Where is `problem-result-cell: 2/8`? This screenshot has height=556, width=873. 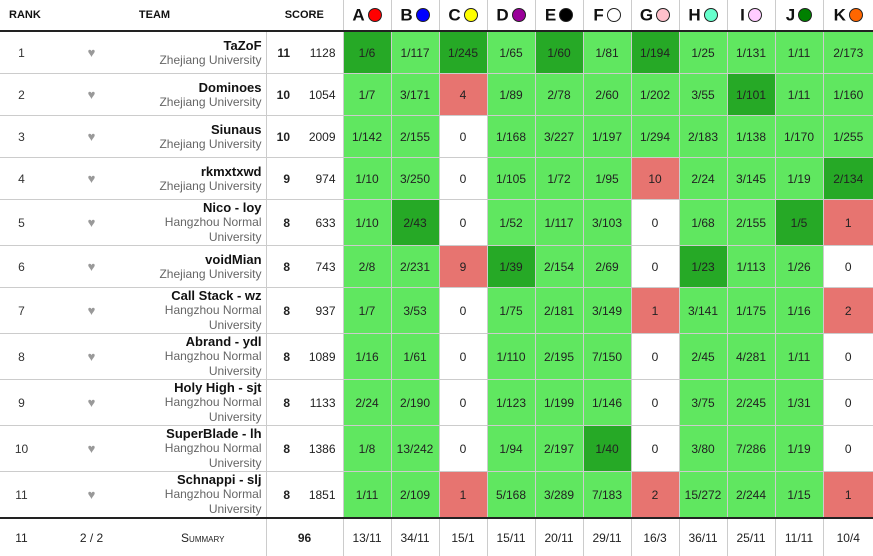 problem-result-cell: 2/8 is located at coordinates (367, 266).